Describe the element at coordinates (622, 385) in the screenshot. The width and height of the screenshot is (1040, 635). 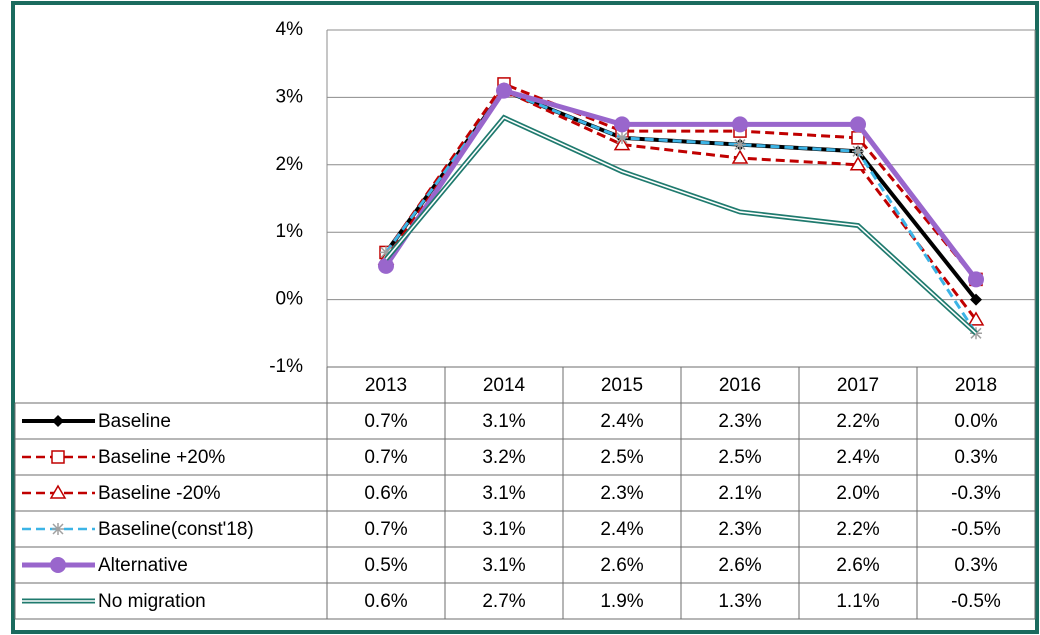
I see `category-label: 2015` at that location.